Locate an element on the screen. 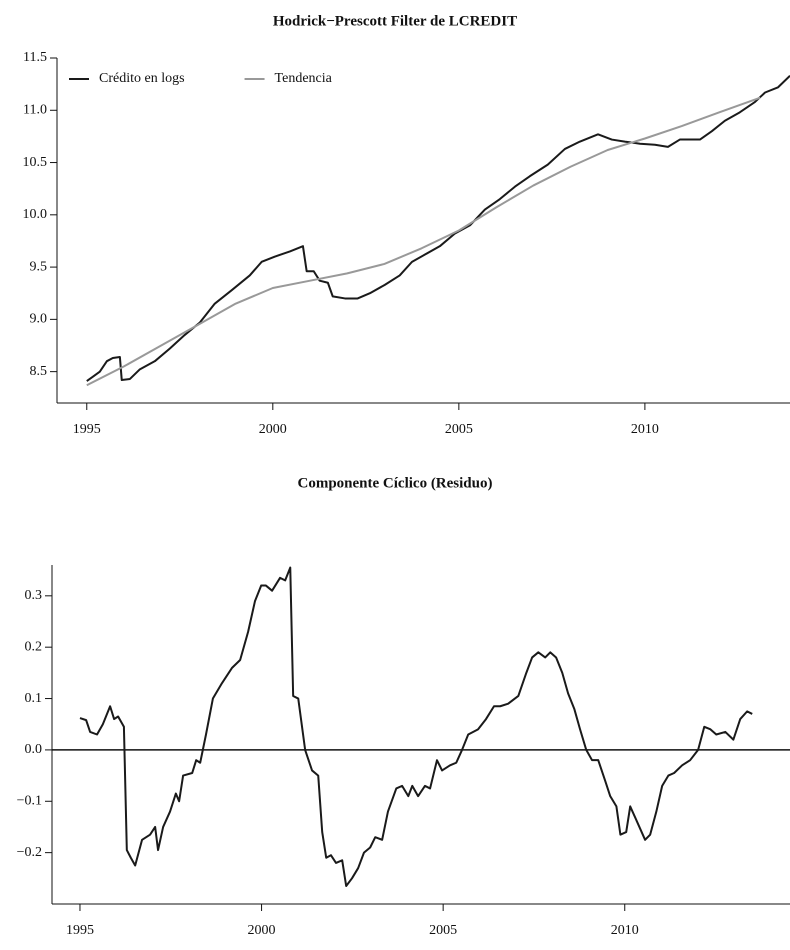 Image resolution: width=790 pixels, height=950 pixels. y-tick-label: 9.0 is located at coordinates (39, 319).